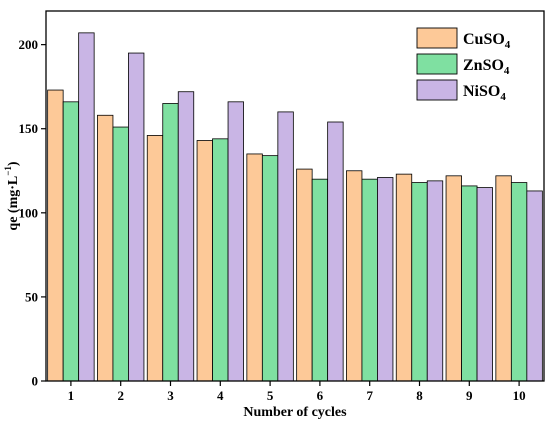 The image size is (550, 426). Describe the element at coordinates (71, 395) in the screenshot. I see `x-tick-label: 1` at that location.